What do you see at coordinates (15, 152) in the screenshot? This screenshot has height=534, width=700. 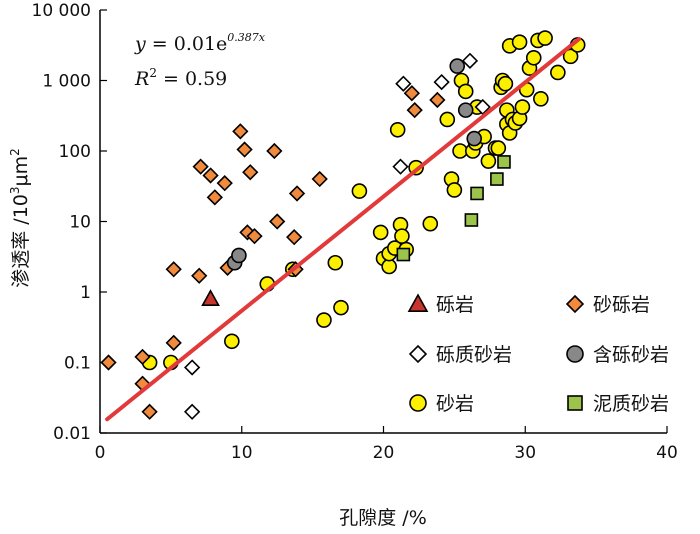 I see `y-axis-title-unit-sup: 2` at bounding box center [15, 152].